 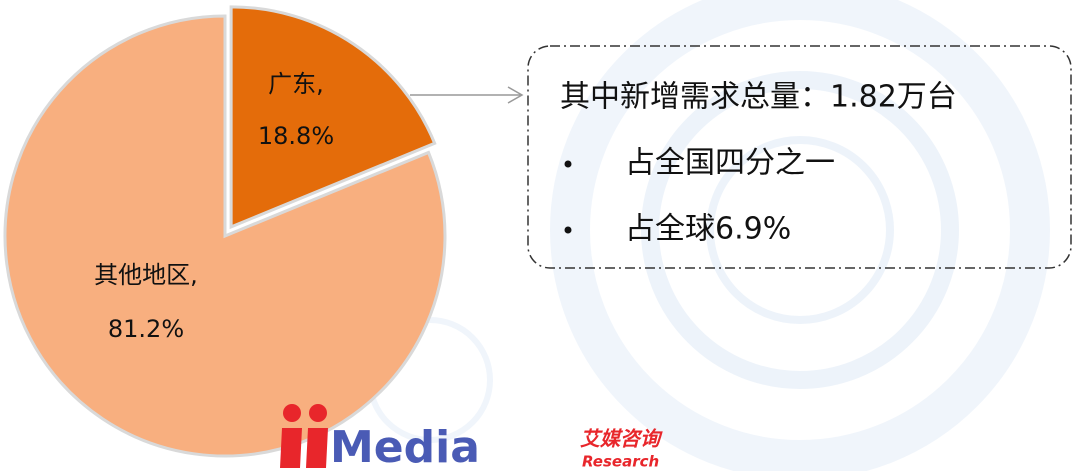 I want to click on logo-cn: 艾媒咨询, so click(x=621, y=439).